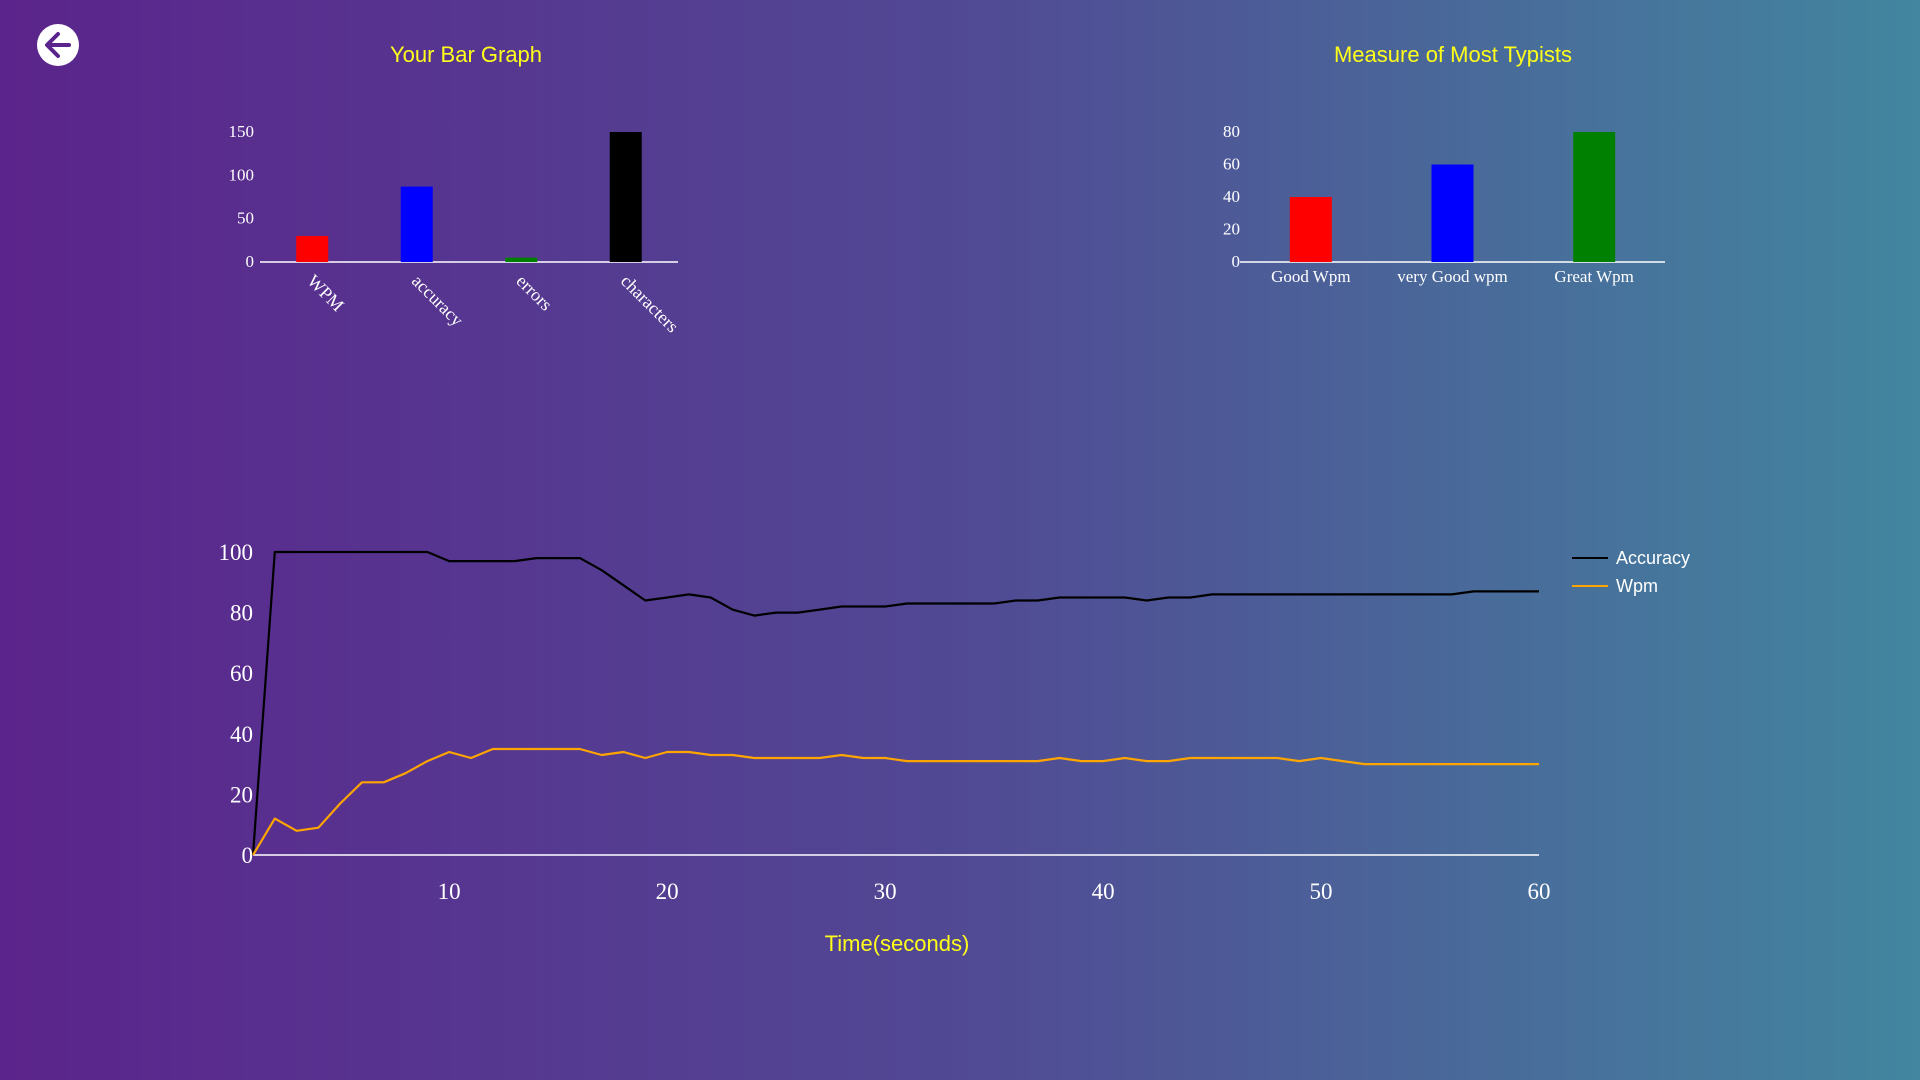 Image resolution: width=1920 pixels, height=1080 pixels. Describe the element at coordinates (1539, 891) in the screenshot. I see `line-x-tick-label: 60` at that location.